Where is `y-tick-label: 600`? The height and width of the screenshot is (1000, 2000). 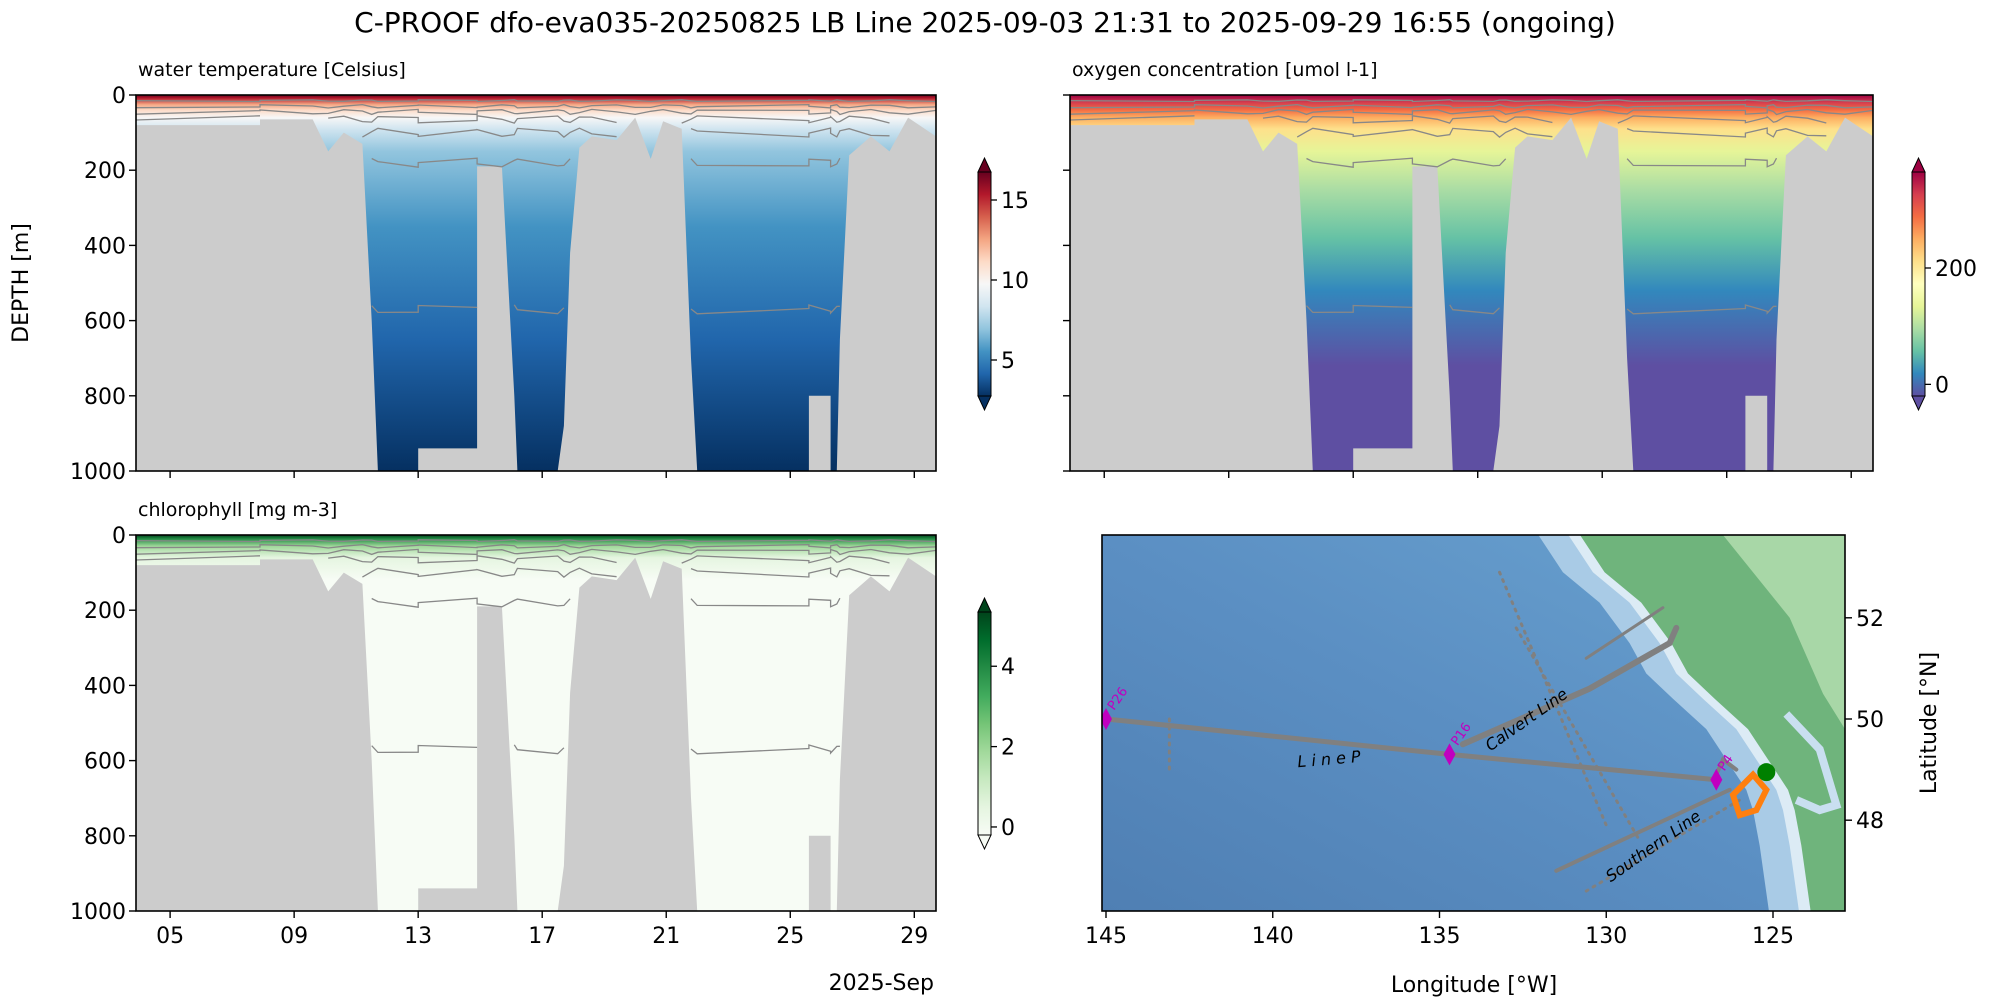 y-tick-label: 600 is located at coordinates (105, 762).